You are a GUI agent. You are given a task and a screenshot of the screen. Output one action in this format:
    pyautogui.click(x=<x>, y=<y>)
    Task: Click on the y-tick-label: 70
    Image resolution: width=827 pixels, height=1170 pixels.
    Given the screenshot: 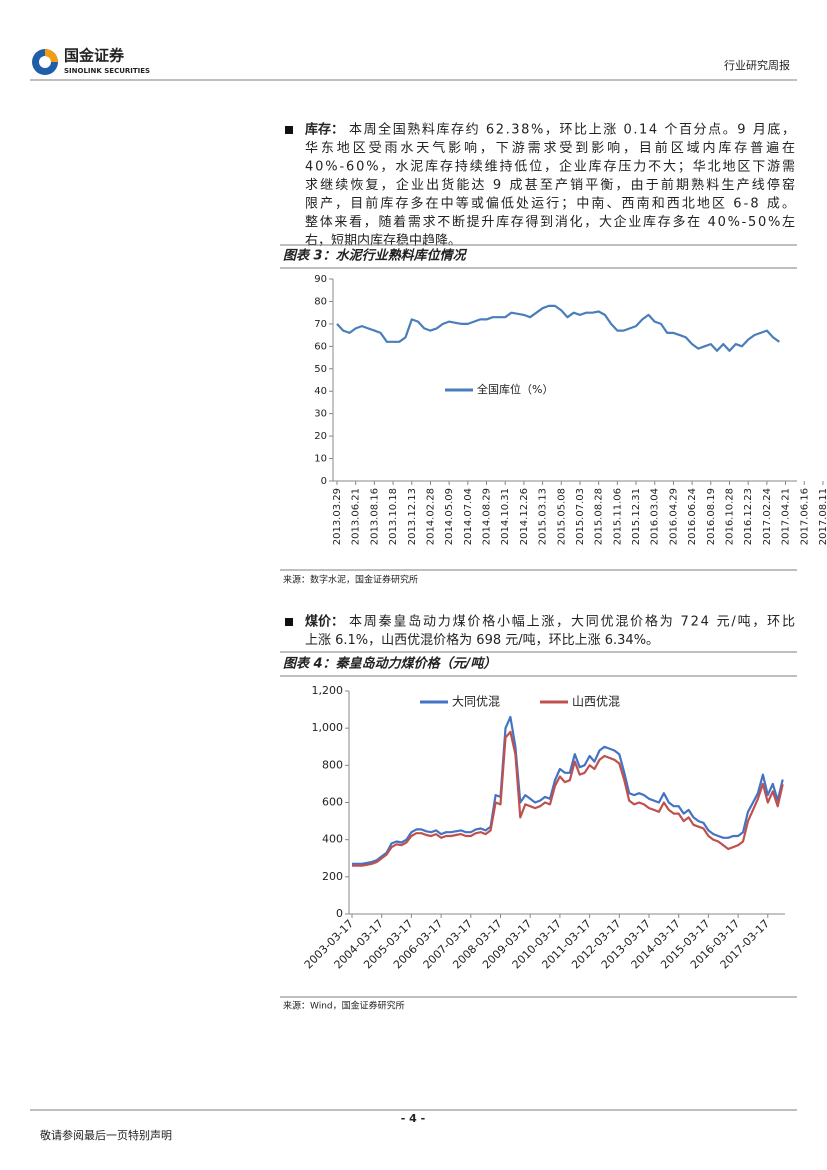 What is the action you would take?
    pyautogui.click(x=320, y=324)
    